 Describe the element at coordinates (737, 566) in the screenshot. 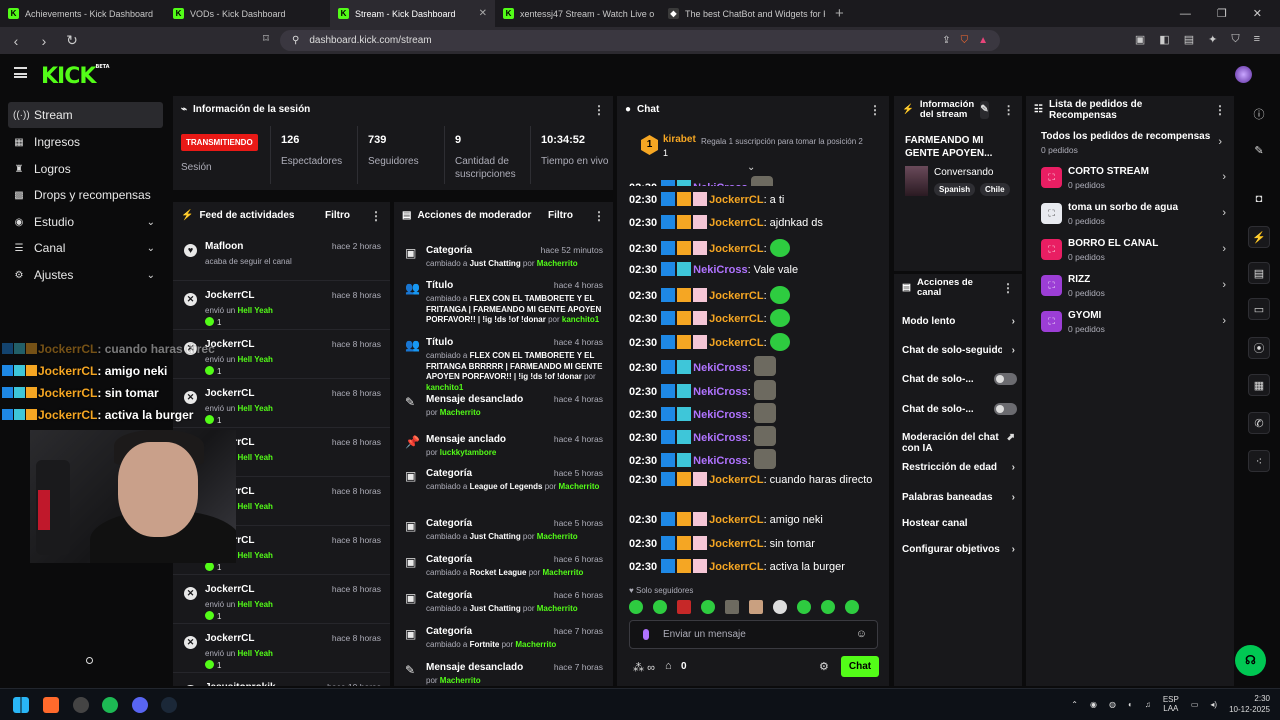

I see `chat-message: 02:30 JockerrCL: activa la burger` at that location.